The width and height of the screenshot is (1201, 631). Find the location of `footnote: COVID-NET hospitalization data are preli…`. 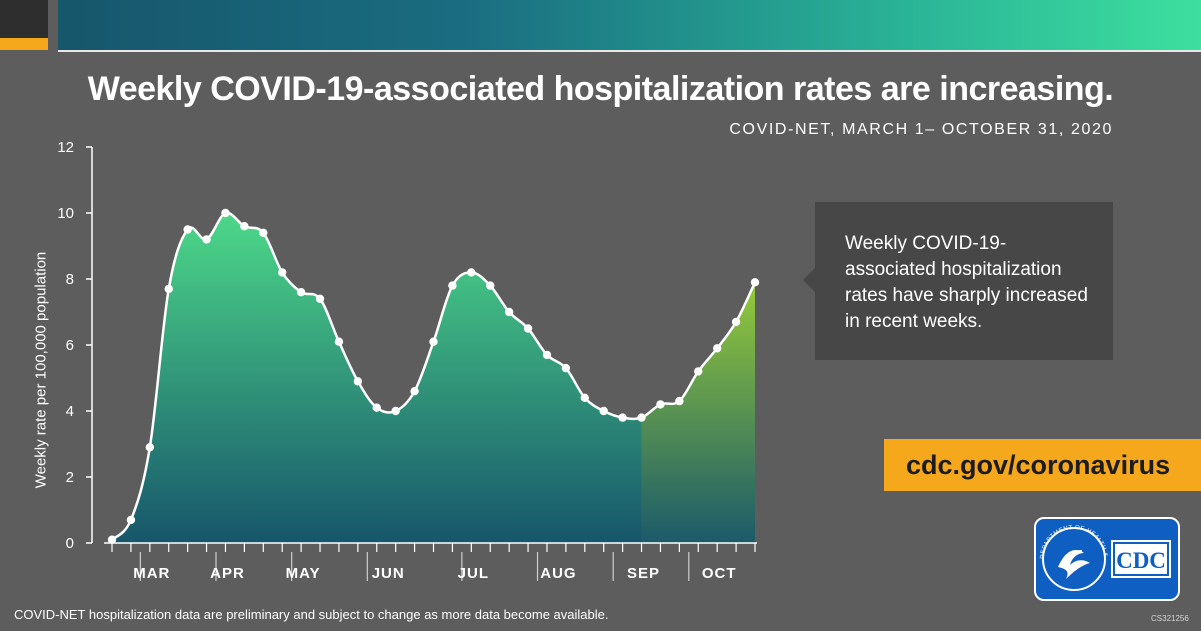

footnote: COVID-NET hospitalization data are preli… is located at coordinates (311, 614).